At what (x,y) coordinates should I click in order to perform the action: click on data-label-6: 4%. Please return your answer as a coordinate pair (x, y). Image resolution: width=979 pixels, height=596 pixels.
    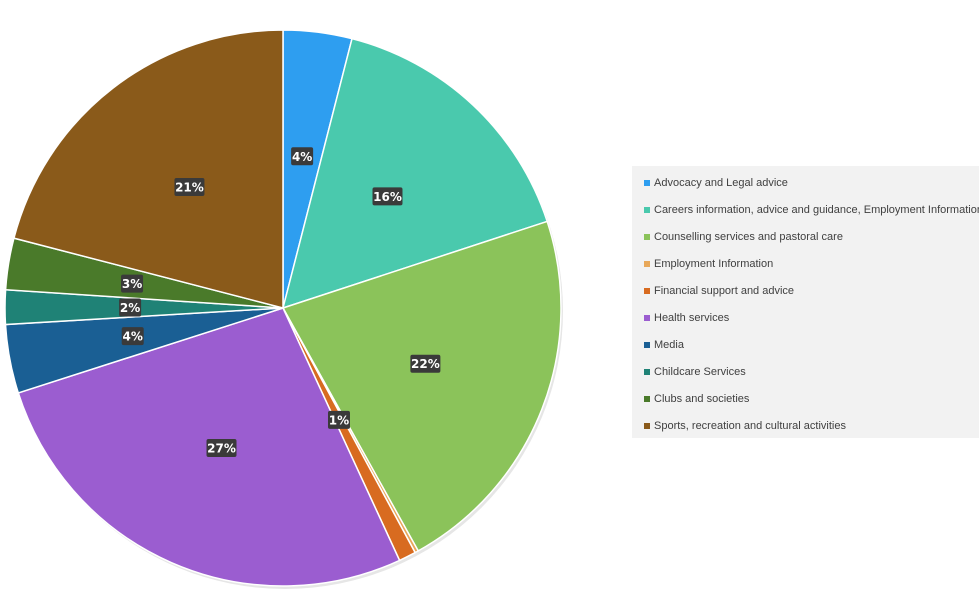
    Looking at the image, I should click on (132, 336).